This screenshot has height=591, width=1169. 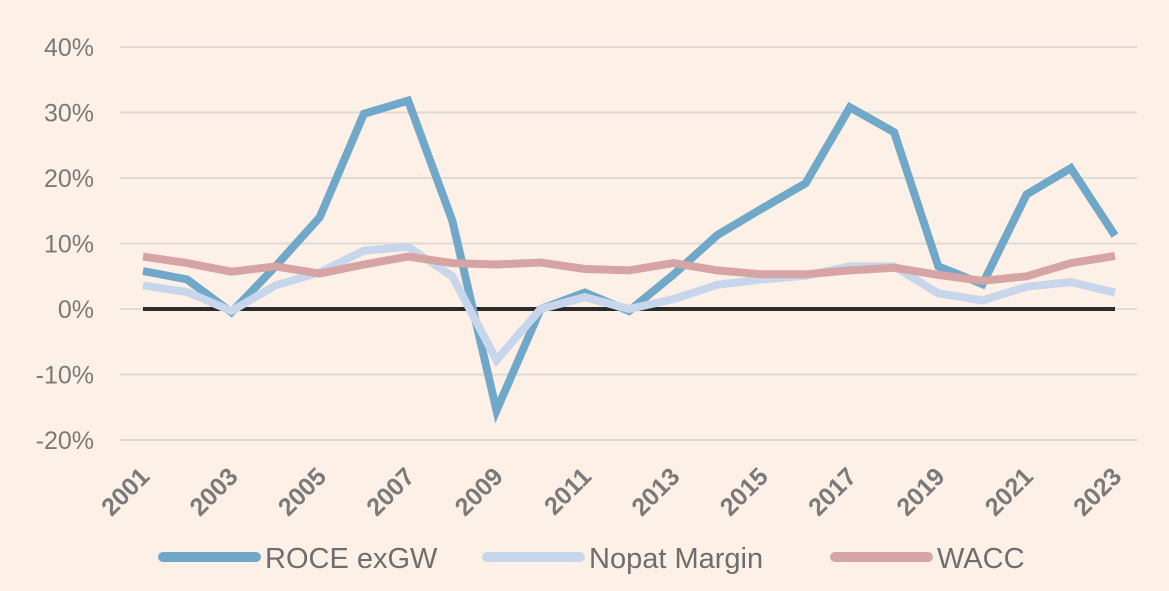 I want to click on x-tick-label: 2007, so click(x=390, y=491).